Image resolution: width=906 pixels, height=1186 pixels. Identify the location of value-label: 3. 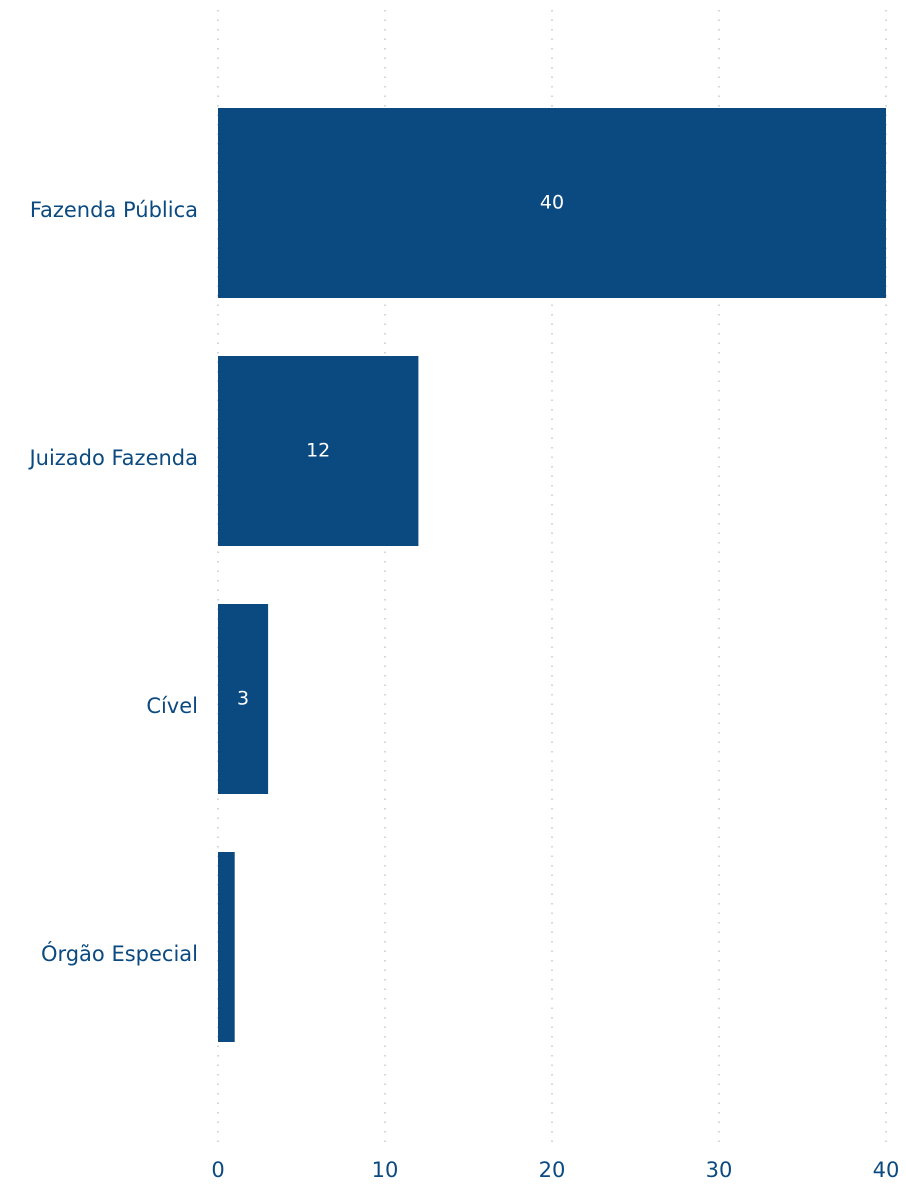
(243, 699).